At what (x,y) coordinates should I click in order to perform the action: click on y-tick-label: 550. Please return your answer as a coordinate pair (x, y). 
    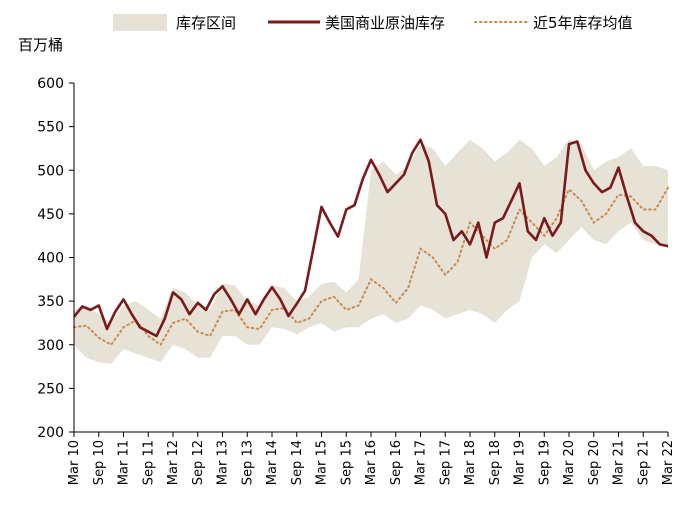
    Looking at the image, I should click on (50, 128).